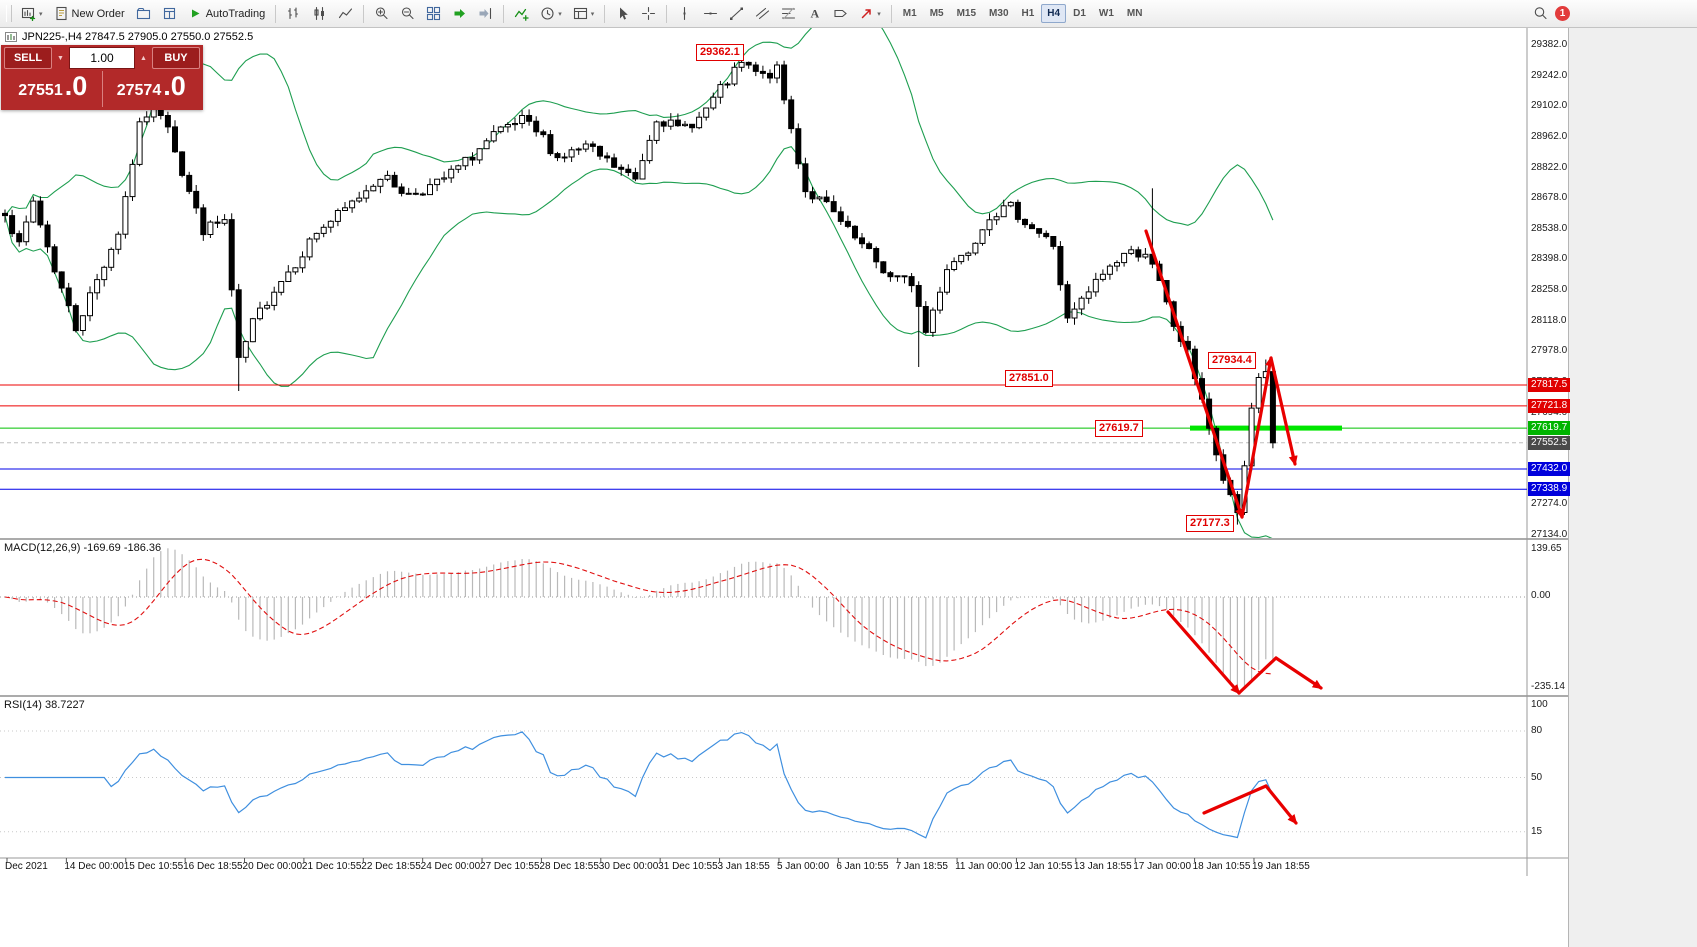 The height and width of the screenshot is (947, 1697). Describe the element at coordinates (642, 619) in the screenshot. I see `macd-histogram` at that location.